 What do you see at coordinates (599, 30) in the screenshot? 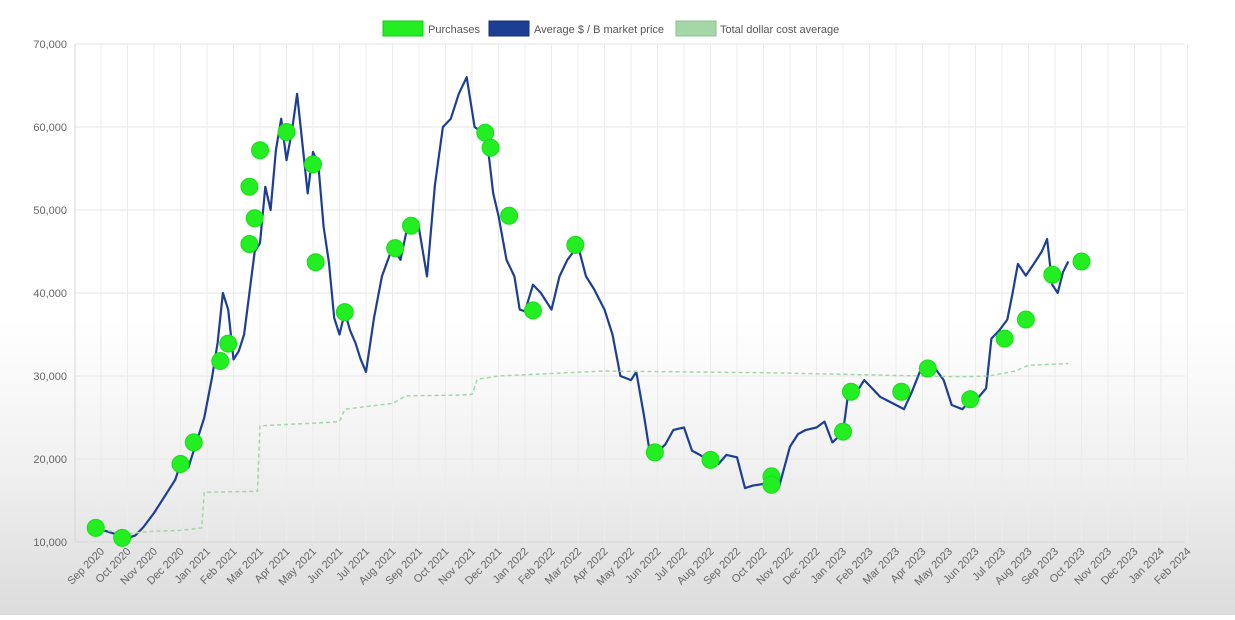
I see `legend-label-market-price: Average $ / Β market price` at bounding box center [599, 30].